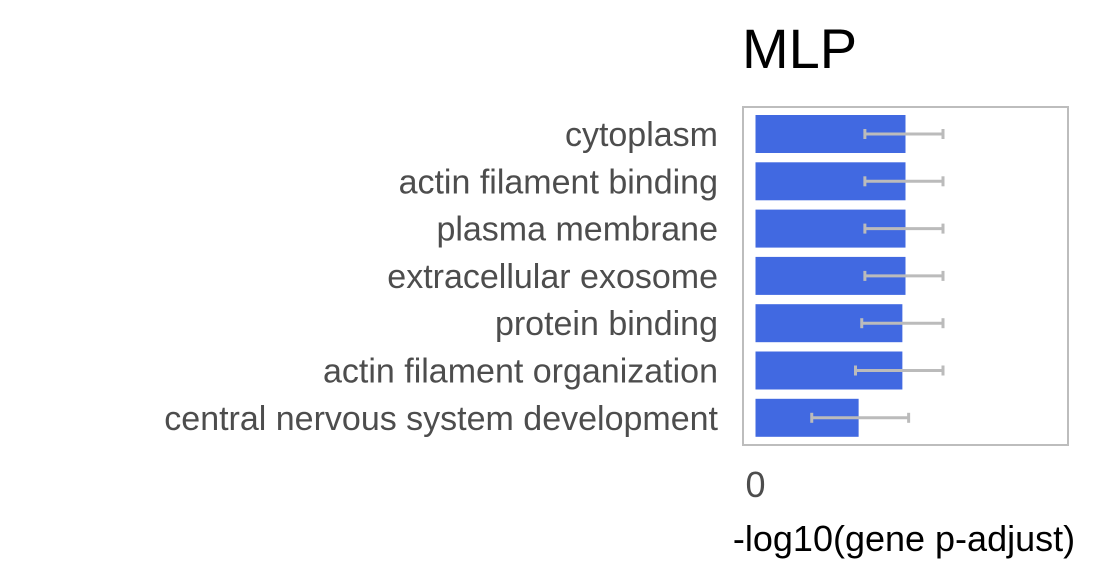 The height and width of the screenshot is (585, 1093). Describe the element at coordinates (577, 230) in the screenshot. I see `category-label-2: plasma membrane` at that location.